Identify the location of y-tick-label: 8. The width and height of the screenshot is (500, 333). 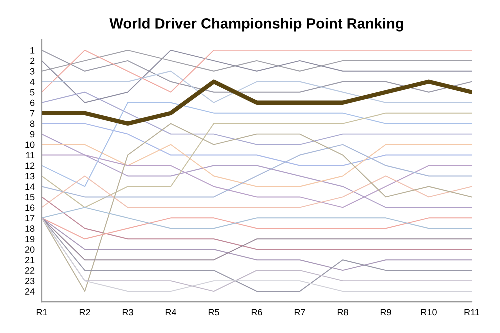
(32, 124).